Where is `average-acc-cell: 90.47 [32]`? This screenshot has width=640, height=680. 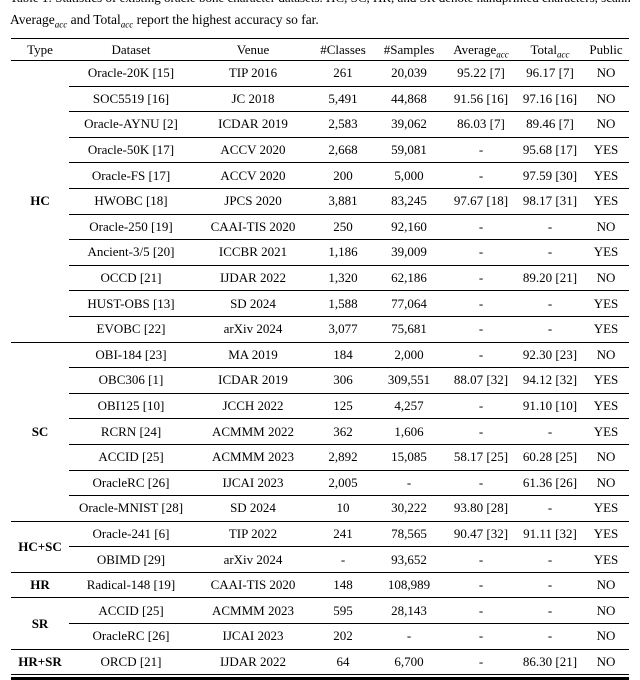 average-acc-cell: 90.47 [32] is located at coordinates (481, 533).